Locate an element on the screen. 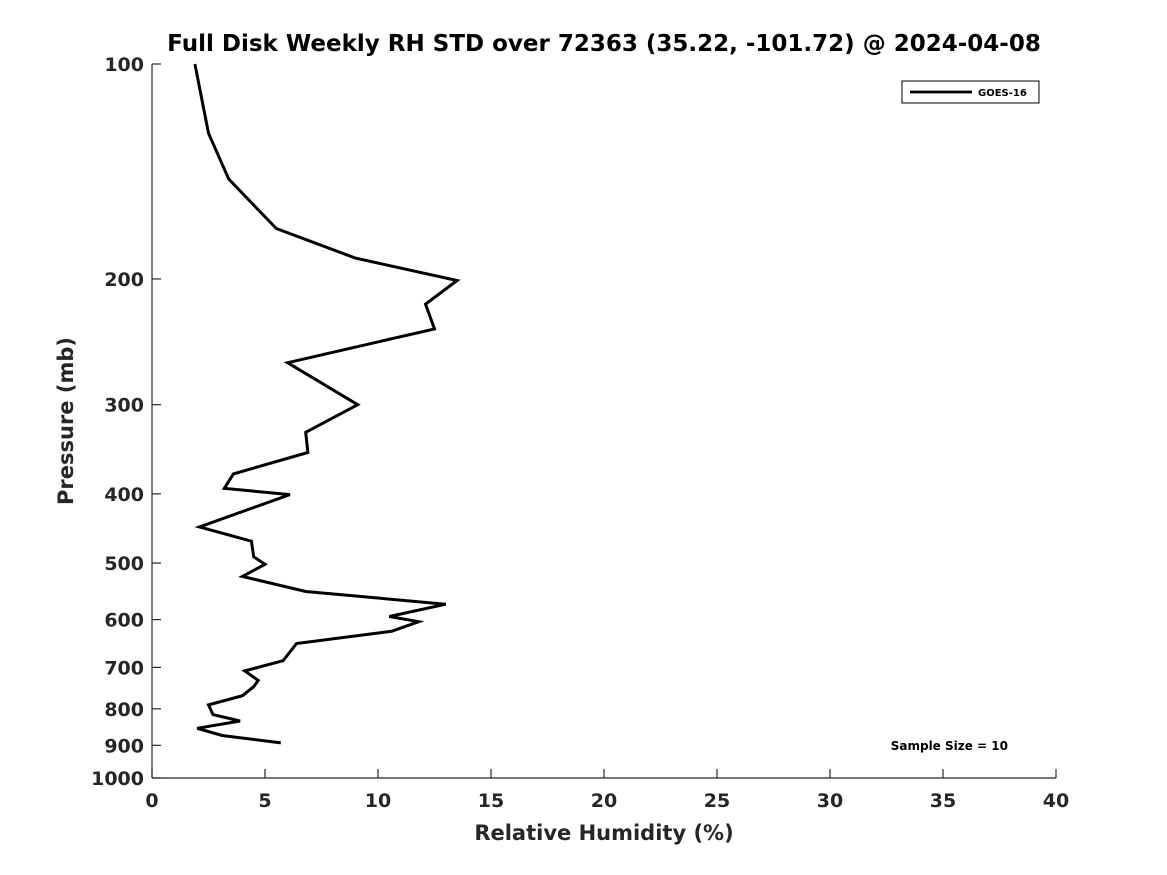 This screenshot has width=1167, height=875. x-ticks: 0 5 10 15 20 25 30 35 40 is located at coordinates (607, 790).